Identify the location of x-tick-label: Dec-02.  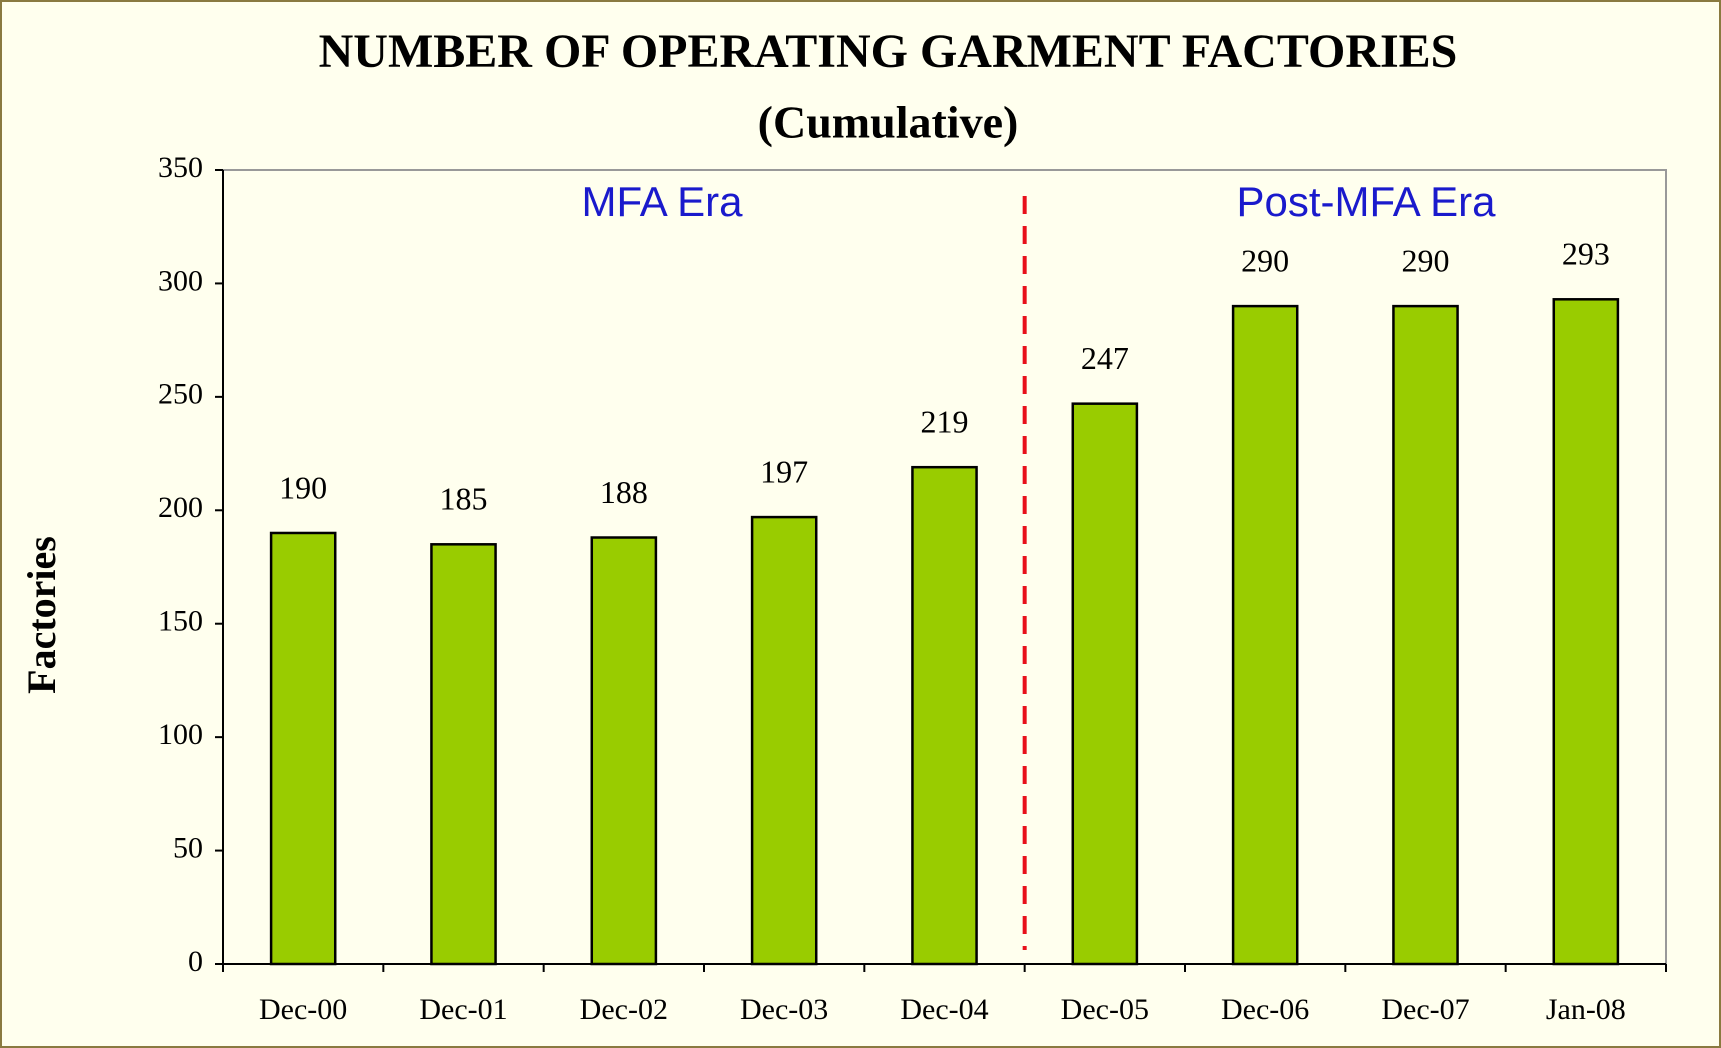
(624, 1009).